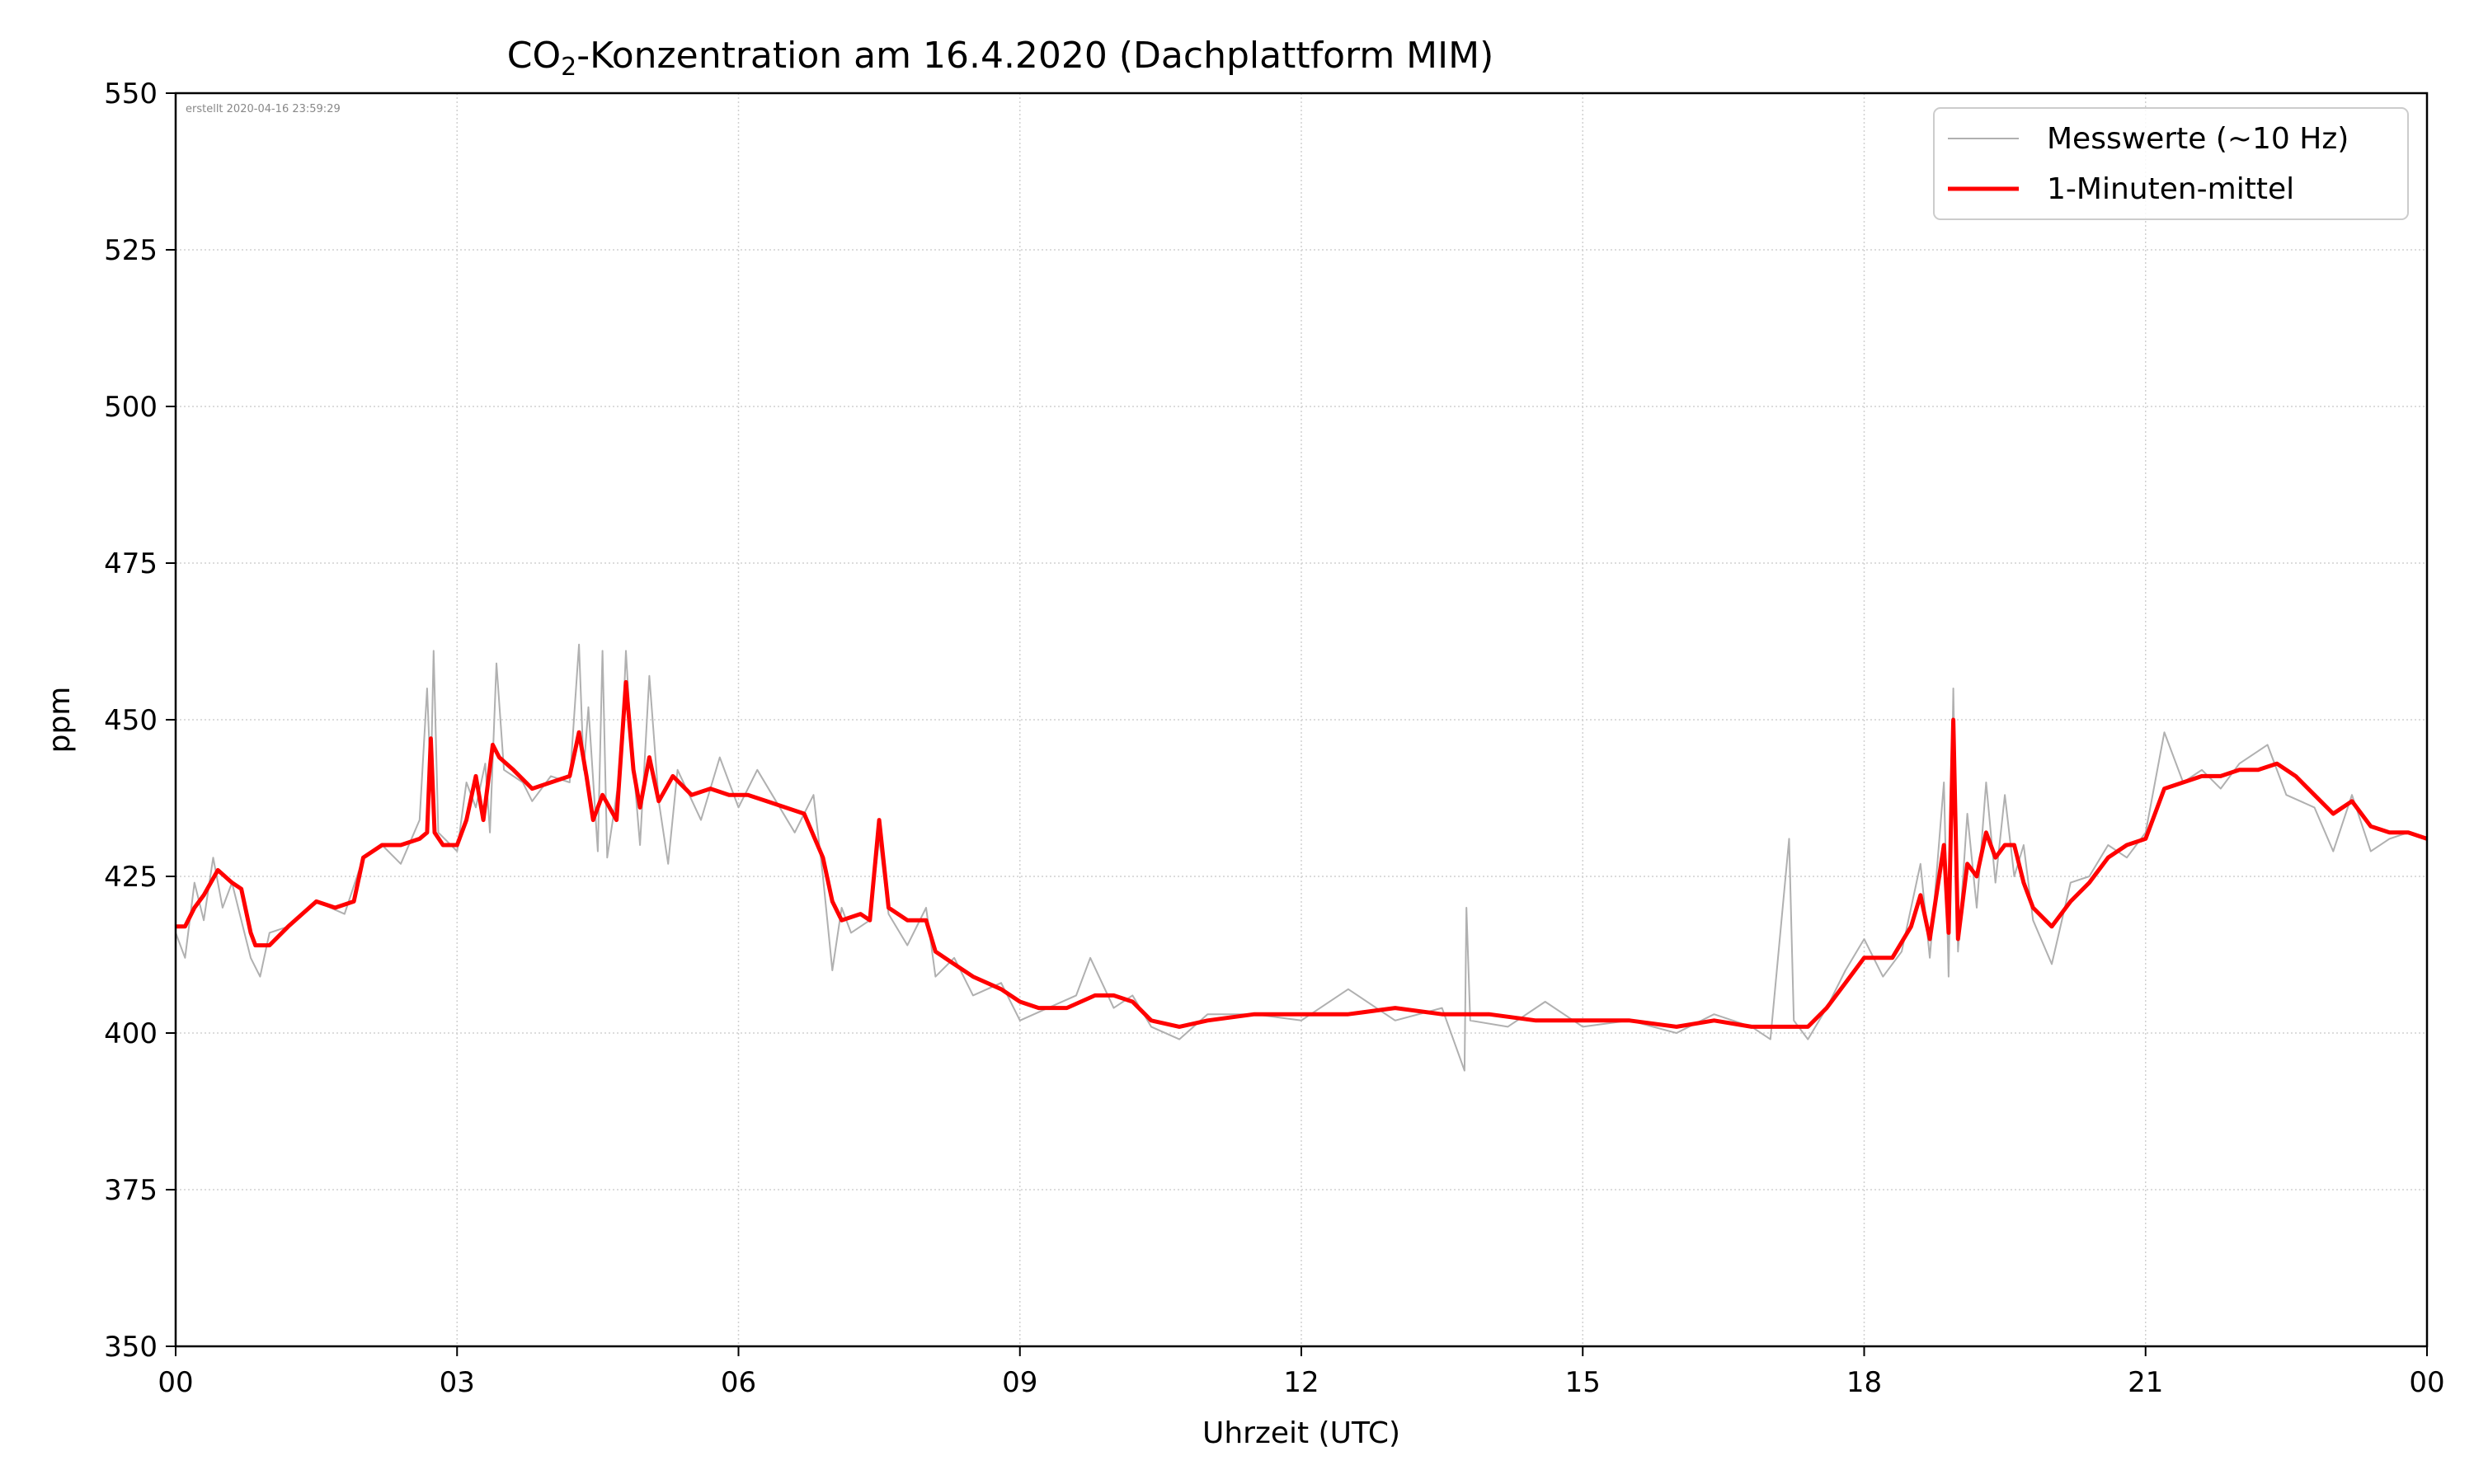 Image resolution: width=2474 pixels, height=1484 pixels. What do you see at coordinates (1301, 1382) in the screenshot?
I see `x-tick-label: 12` at bounding box center [1301, 1382].